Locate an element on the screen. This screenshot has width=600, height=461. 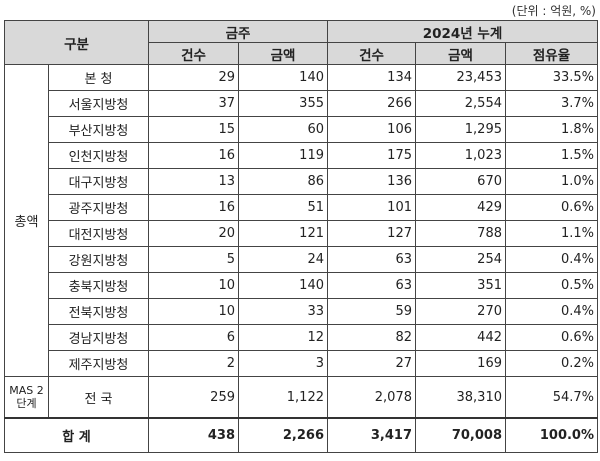
table-row: 충북지방청 10 140 63 351 0.5% is located at coordinates (302, 285).